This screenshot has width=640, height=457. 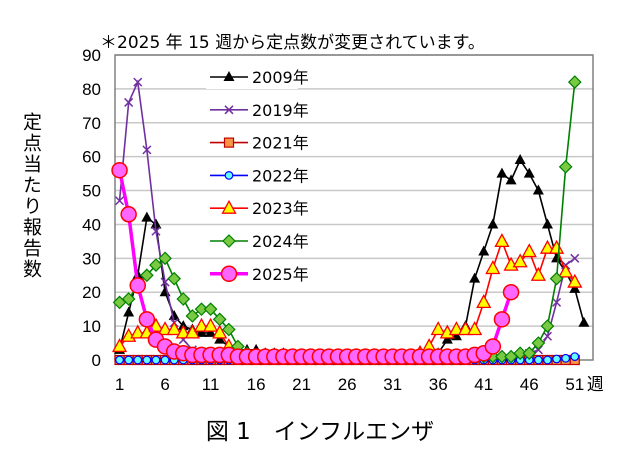 I want to click on chart-note: ＊2025 年 15 週から定点数が変更されています。, so click(x=292, y=43).